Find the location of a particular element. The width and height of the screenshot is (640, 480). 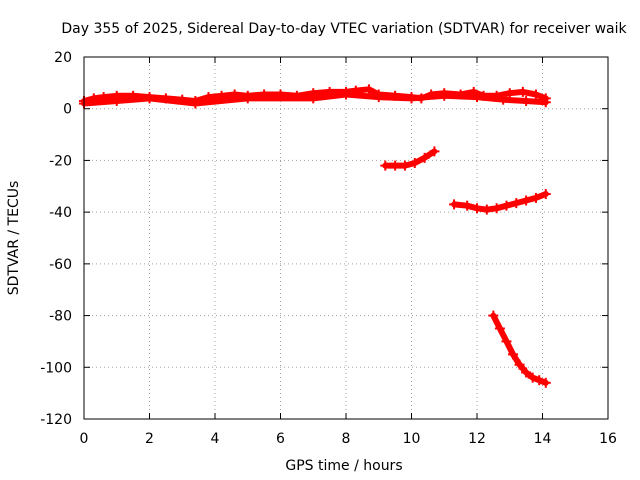

x-tick-label: 8 is located at coordinates (346, 439).